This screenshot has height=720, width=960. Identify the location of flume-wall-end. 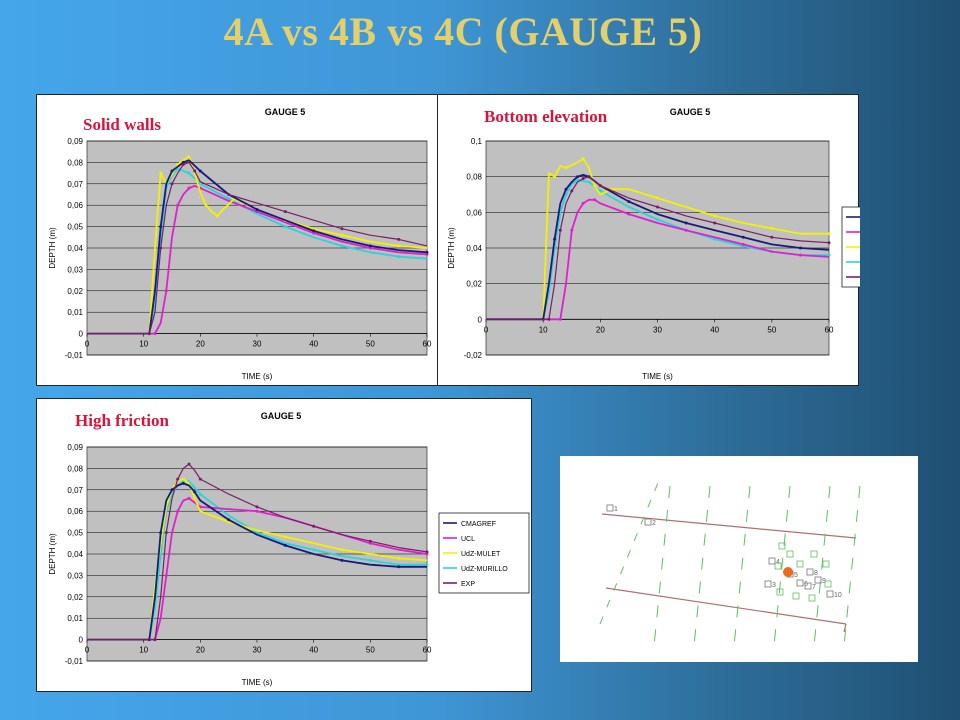
(845, 628).